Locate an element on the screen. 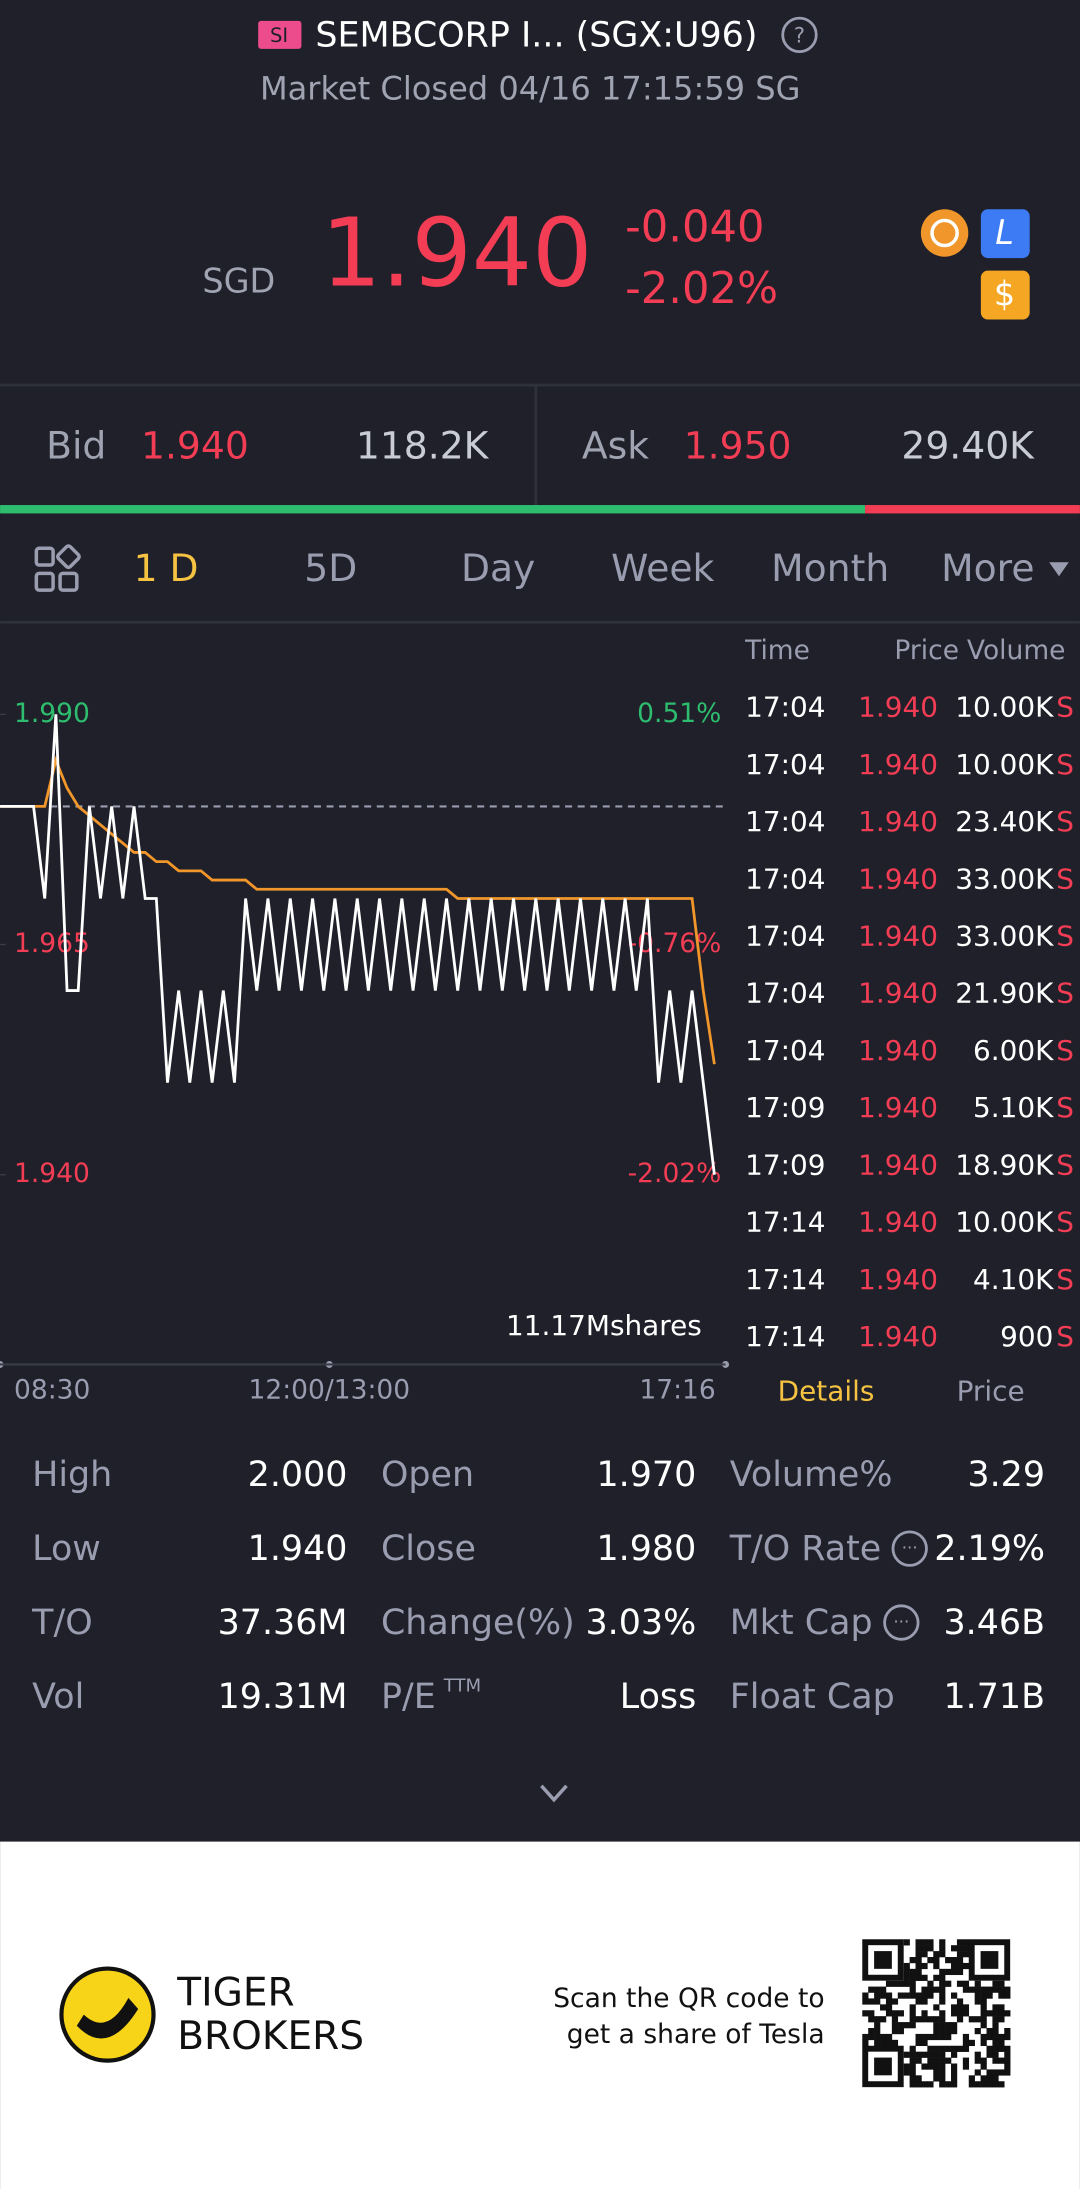 Image resolution: width=1080 pixels, height=2189 pixels. period-tab: 1 D is located at coordinates (166, 568).